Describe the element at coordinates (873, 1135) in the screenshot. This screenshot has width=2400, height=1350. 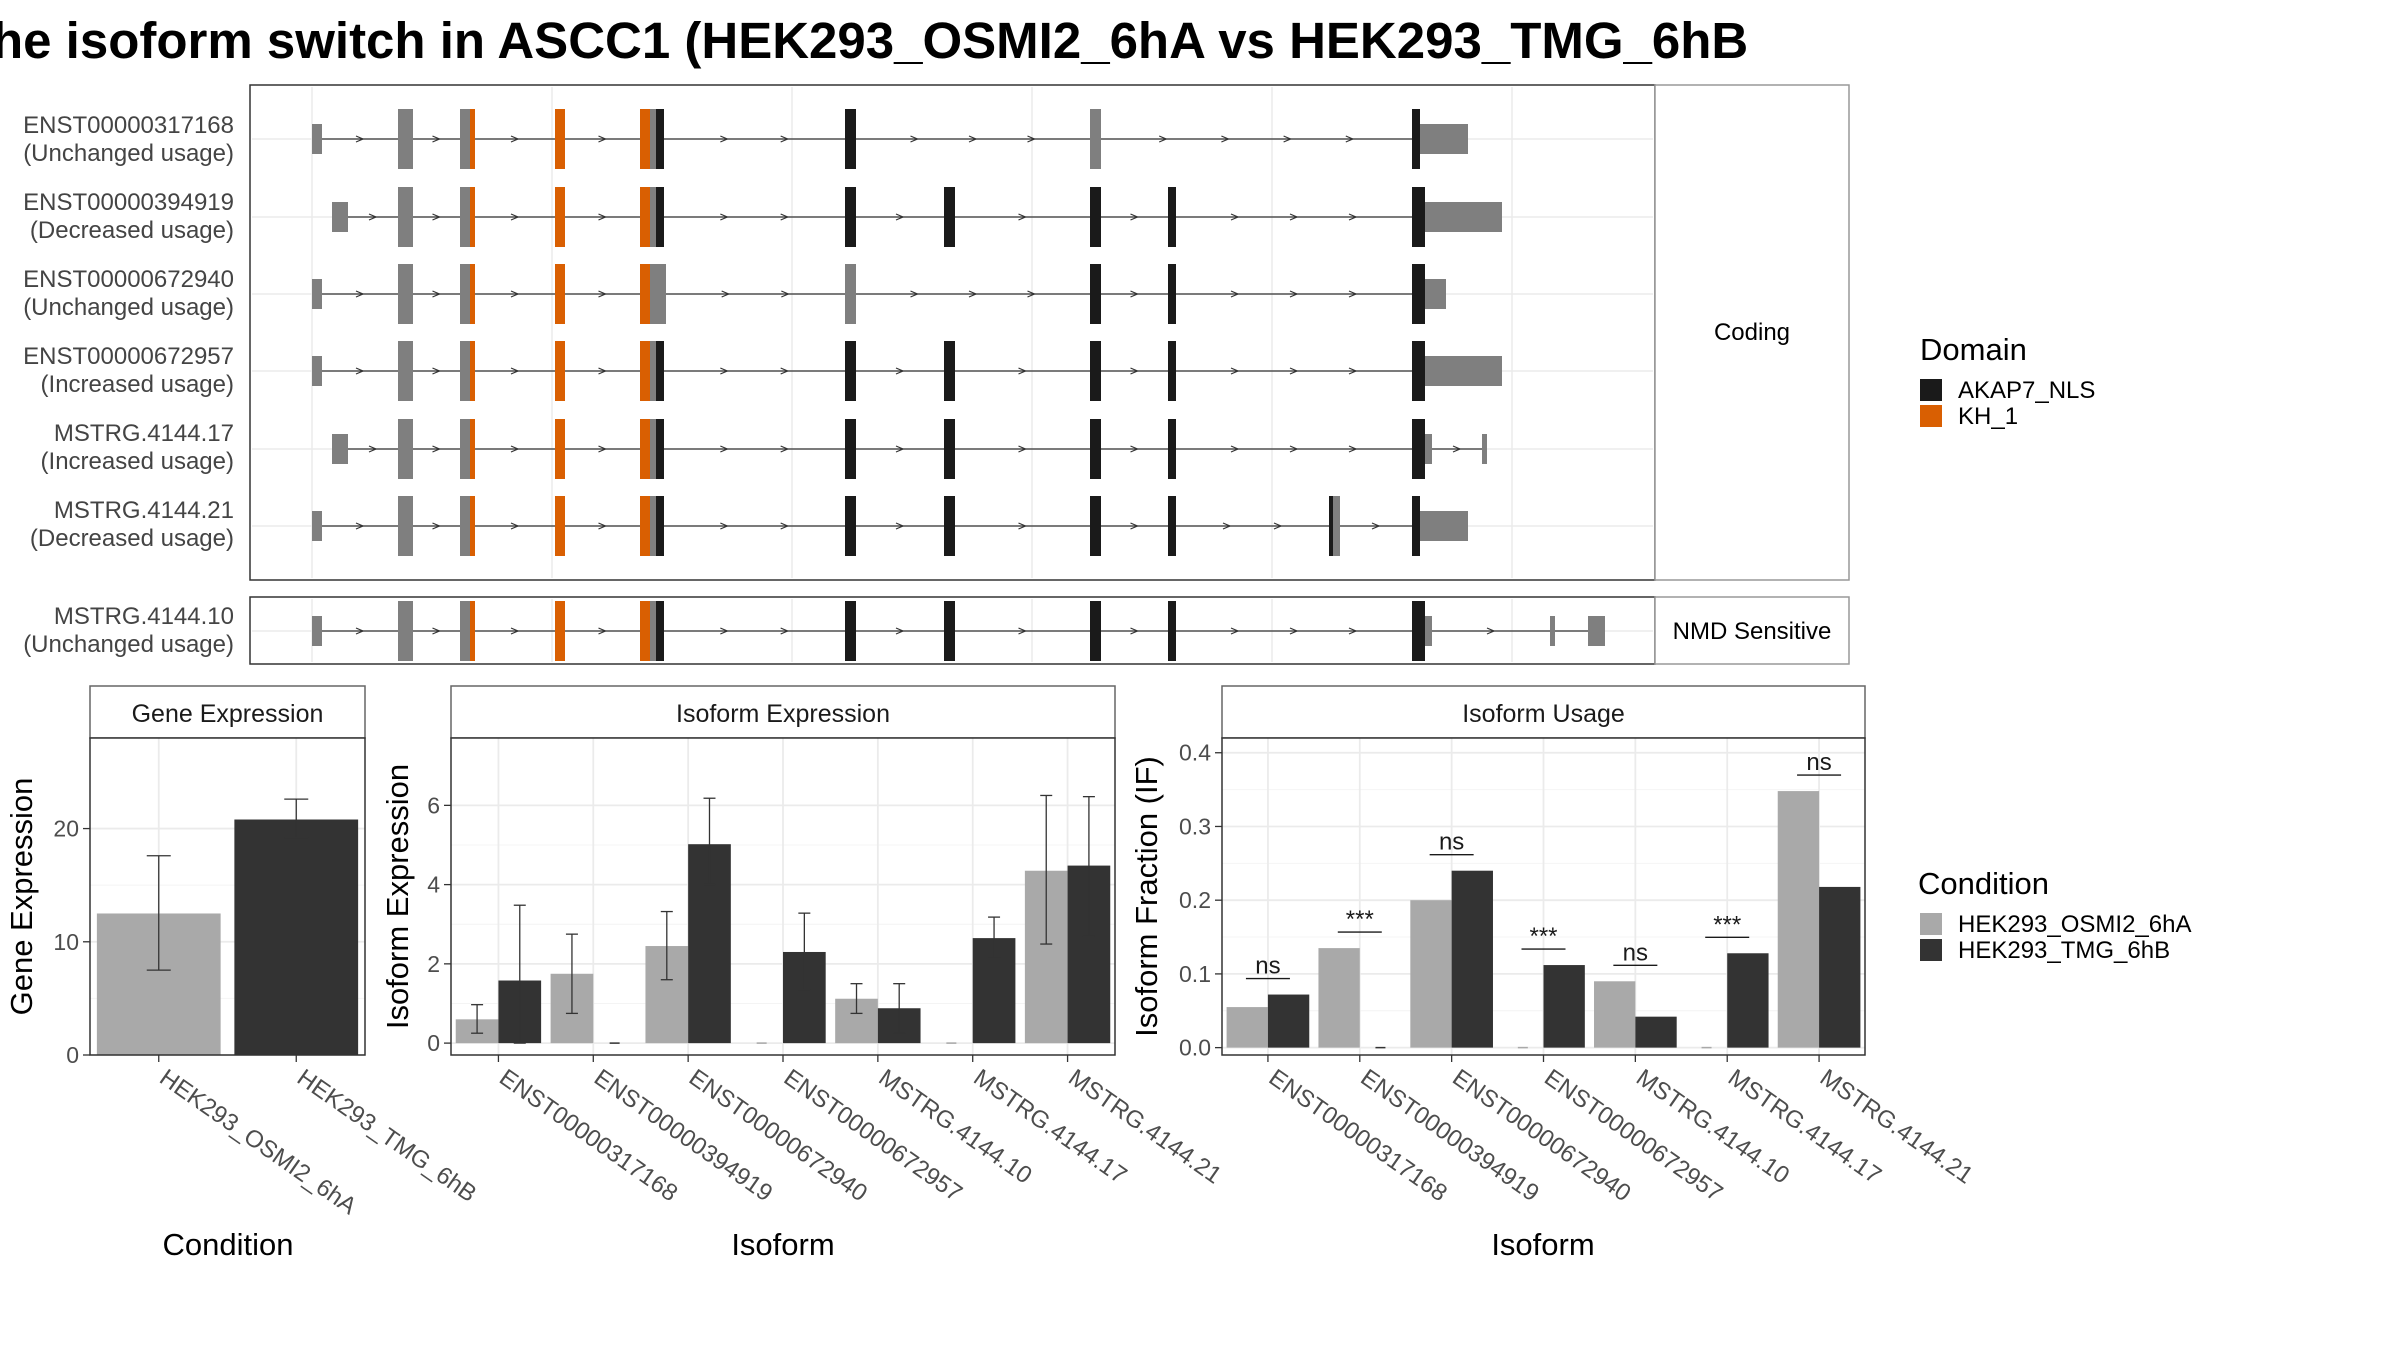
I see `x-tick-label: ENST00000672957` at that location.